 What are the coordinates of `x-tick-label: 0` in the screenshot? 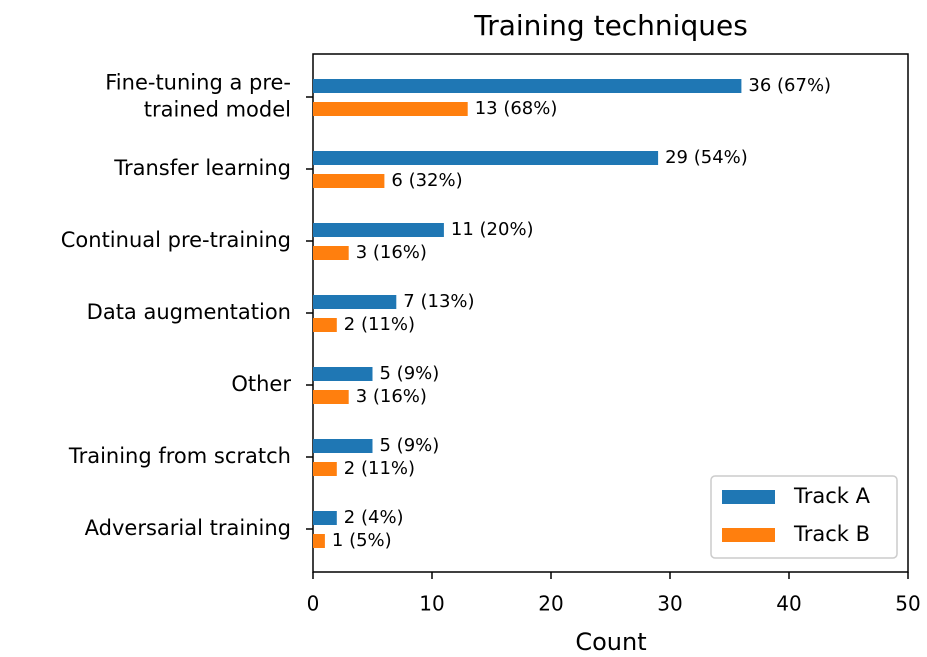 It's located at (313, 604).